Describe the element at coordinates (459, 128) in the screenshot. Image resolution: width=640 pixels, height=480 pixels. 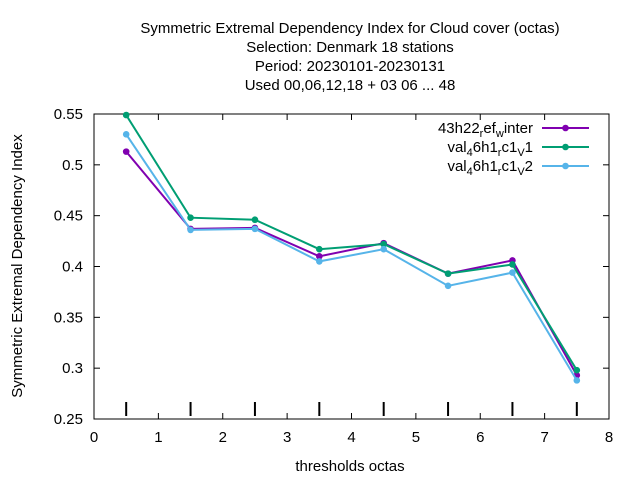
I see `legend-label-part: 43h22` at that location.